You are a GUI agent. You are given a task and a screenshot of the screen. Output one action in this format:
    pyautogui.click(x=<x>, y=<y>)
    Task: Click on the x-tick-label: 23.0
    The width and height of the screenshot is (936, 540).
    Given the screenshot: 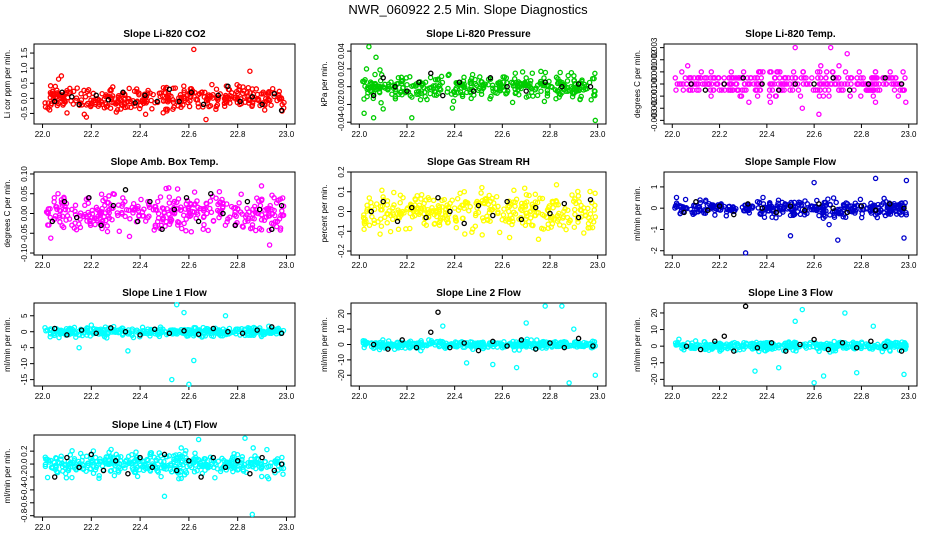 What is the action you would take?
    pyautogui.click(x=909, y=265)
    